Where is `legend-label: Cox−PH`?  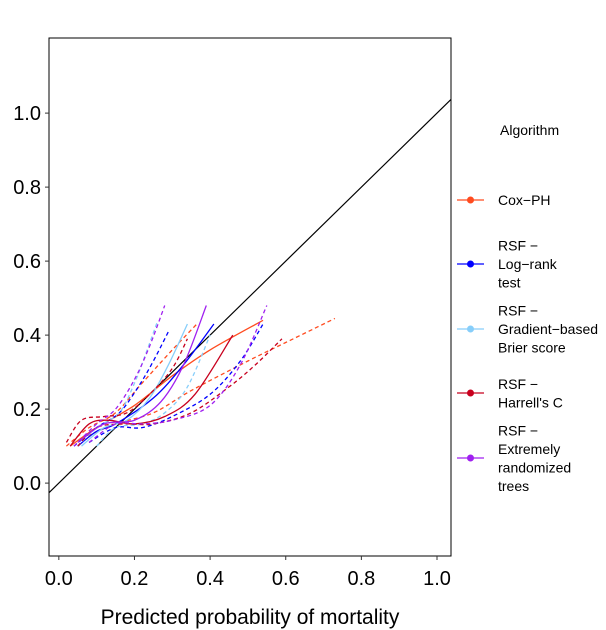 legend-label: Cox−PH is located at coordinates (524, 200).